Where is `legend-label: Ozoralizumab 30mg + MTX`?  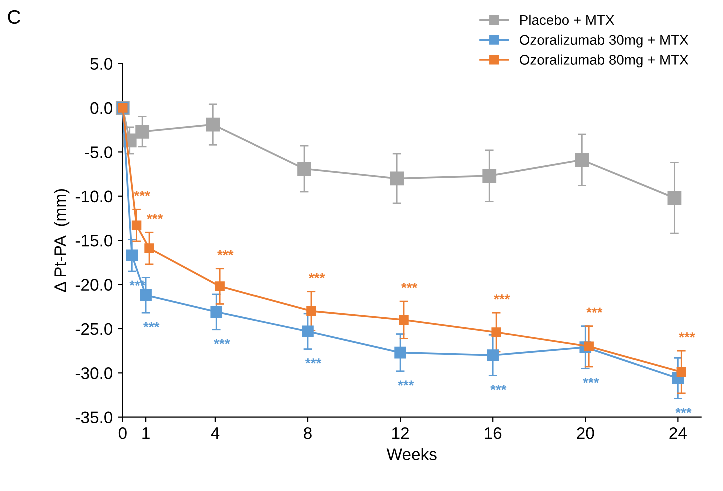 legend-label: Ozoralizumab 30mg + MTX is located at coordinates (604, 41).